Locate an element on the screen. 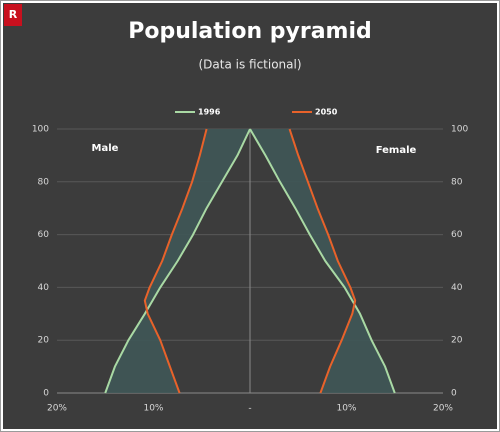 This screenshot has width=500, height=432. y-tick-label: 0 is located at coordinates (46, 394).